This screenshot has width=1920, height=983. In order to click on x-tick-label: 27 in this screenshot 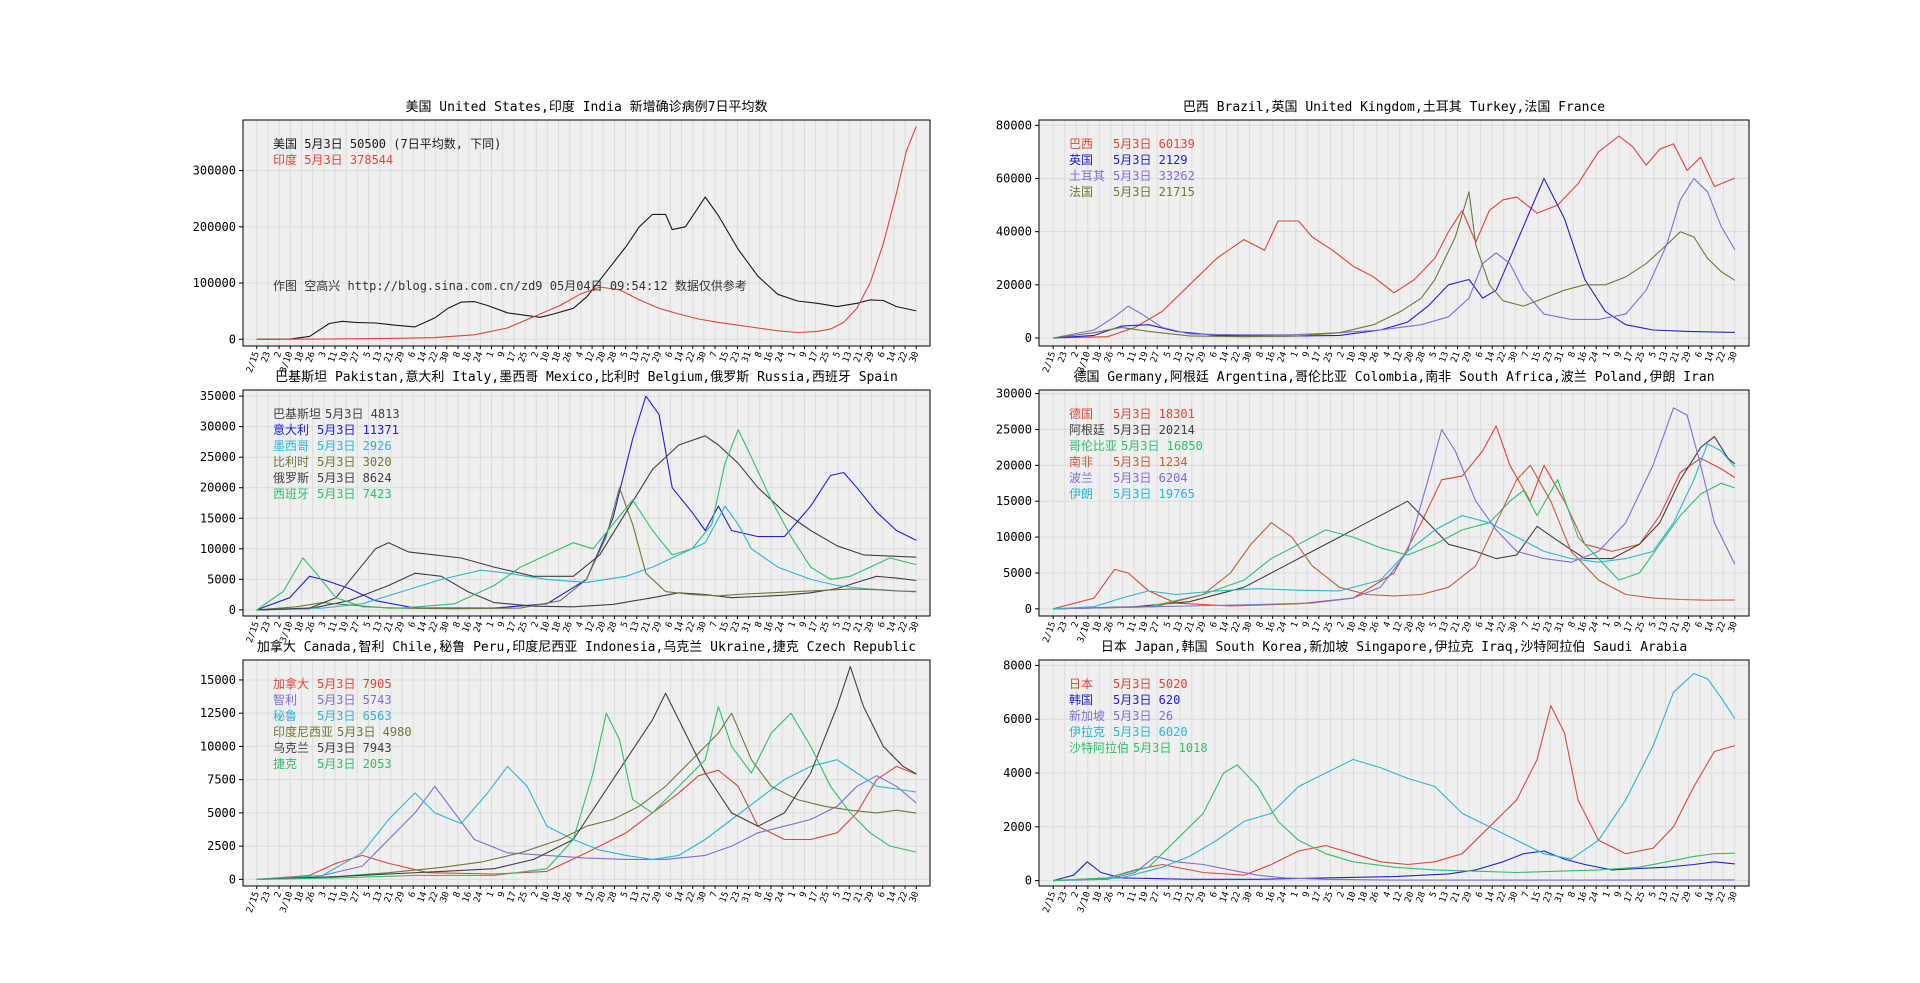, I will do `click(355, 897)`.